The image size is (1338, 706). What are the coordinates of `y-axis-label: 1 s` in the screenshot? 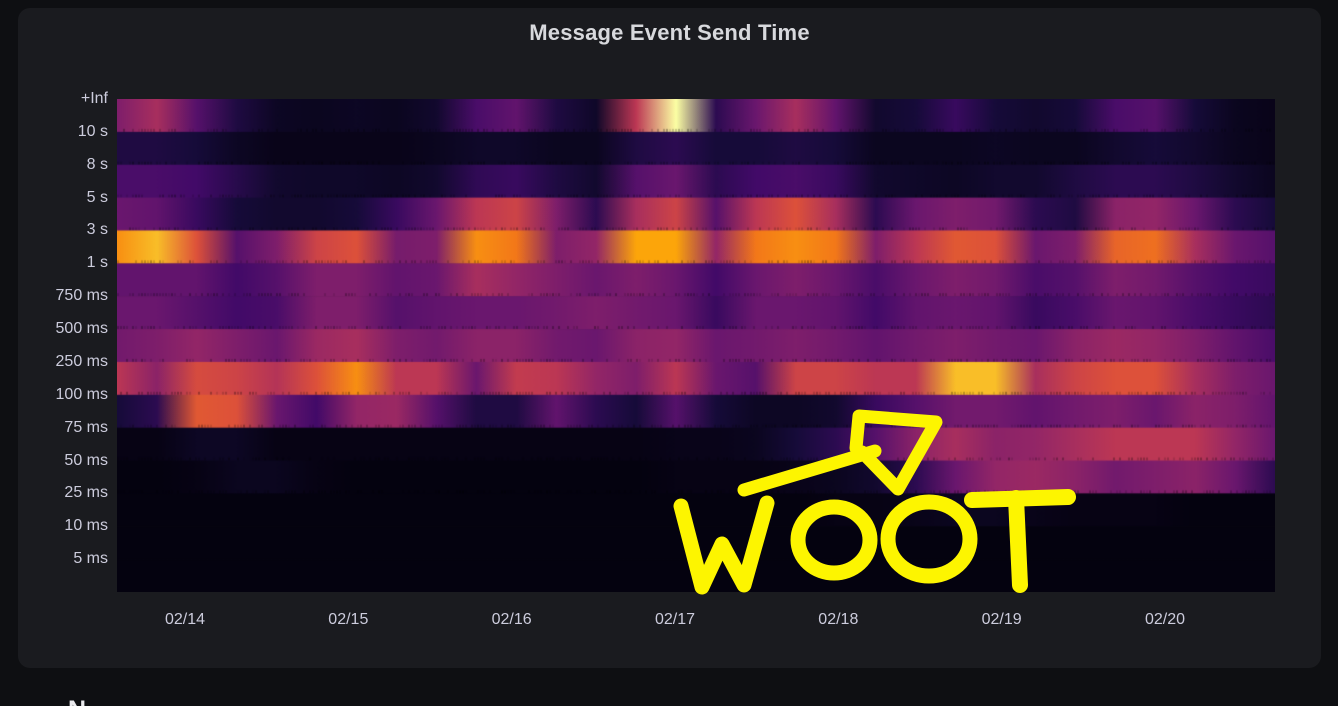 It's located at (97, 263).